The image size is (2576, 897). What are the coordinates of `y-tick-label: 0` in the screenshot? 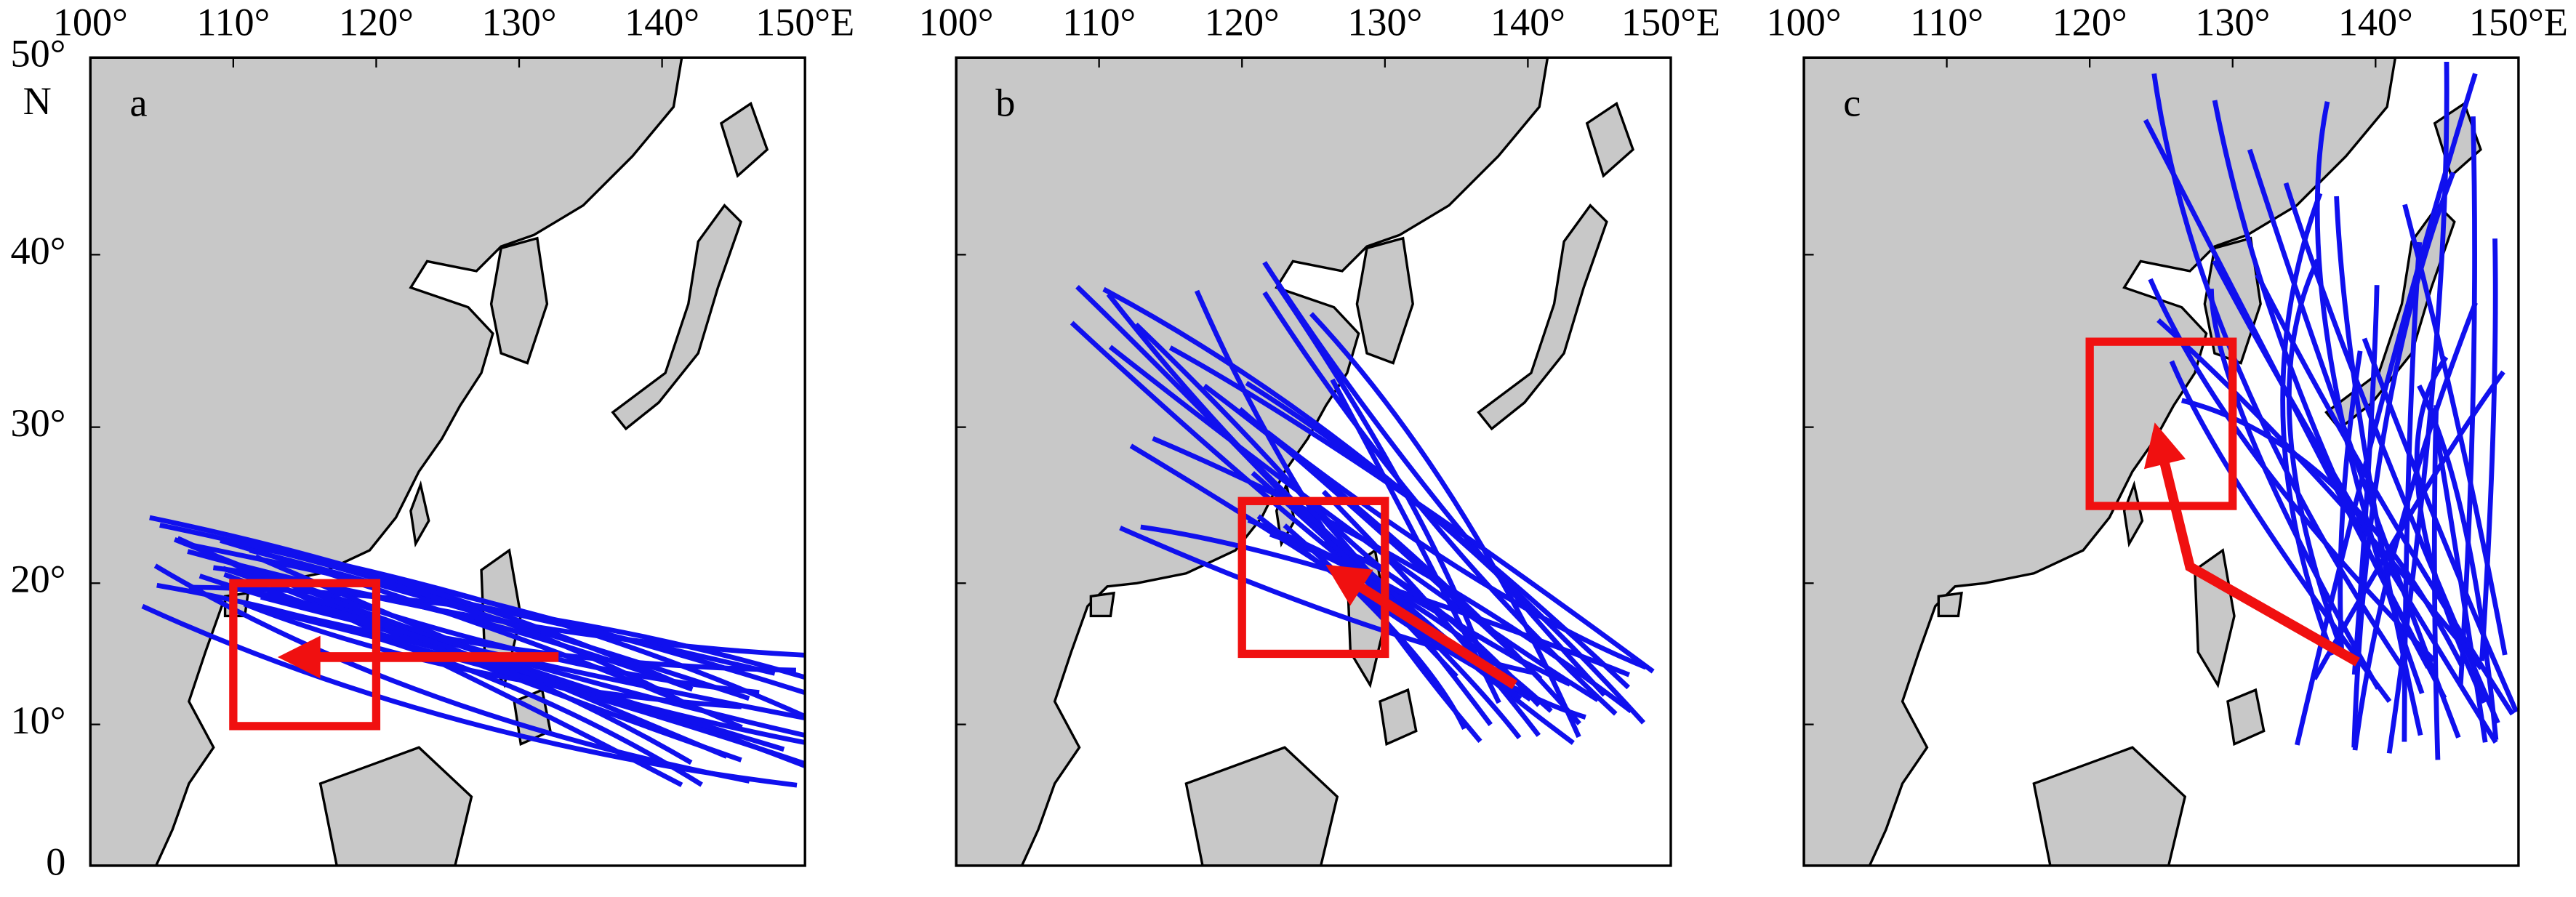 It's located at (56, 861).